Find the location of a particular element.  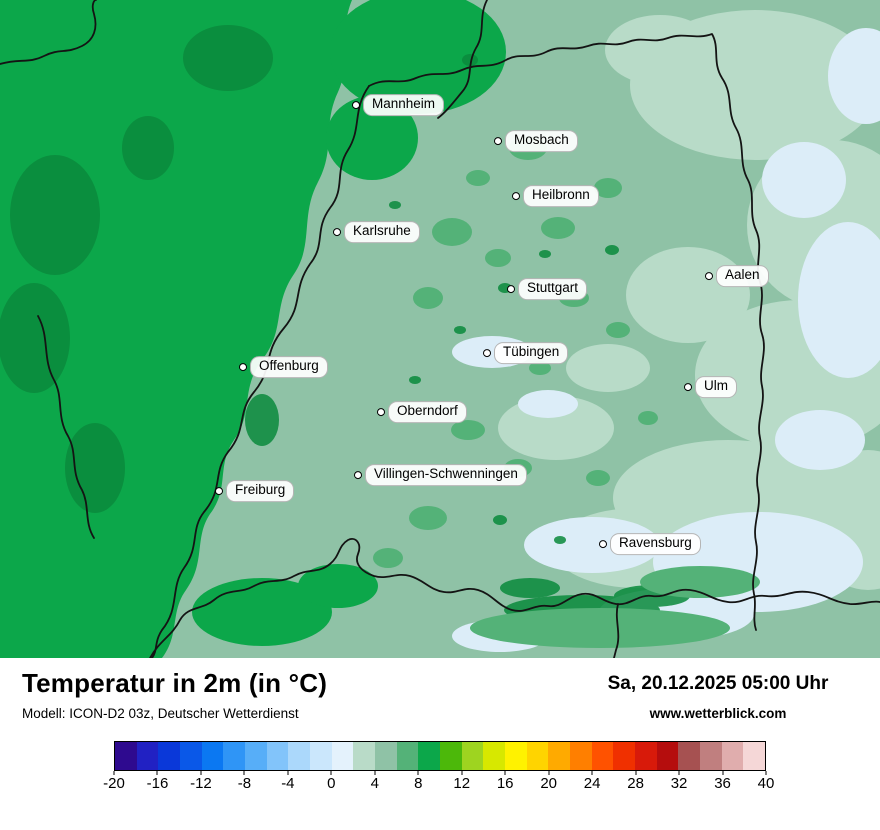

colorbar-tick-label: -12 is located at coordinates (201, 783).